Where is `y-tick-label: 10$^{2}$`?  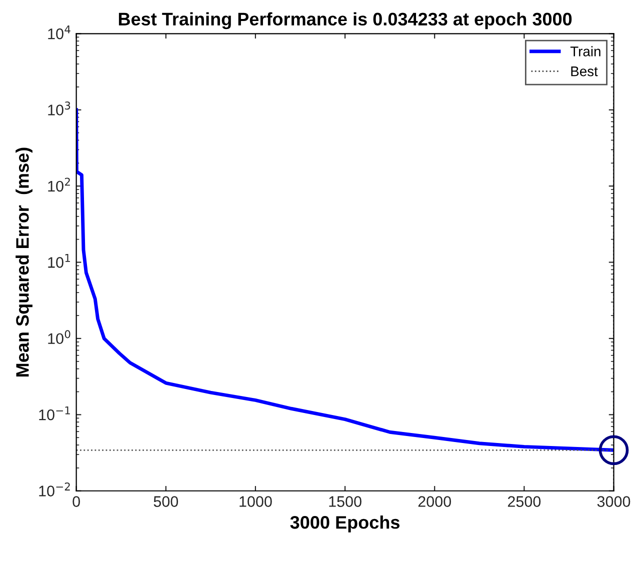 y-tick-label: 10$^{2}$ is located at coordinates (59, 185).